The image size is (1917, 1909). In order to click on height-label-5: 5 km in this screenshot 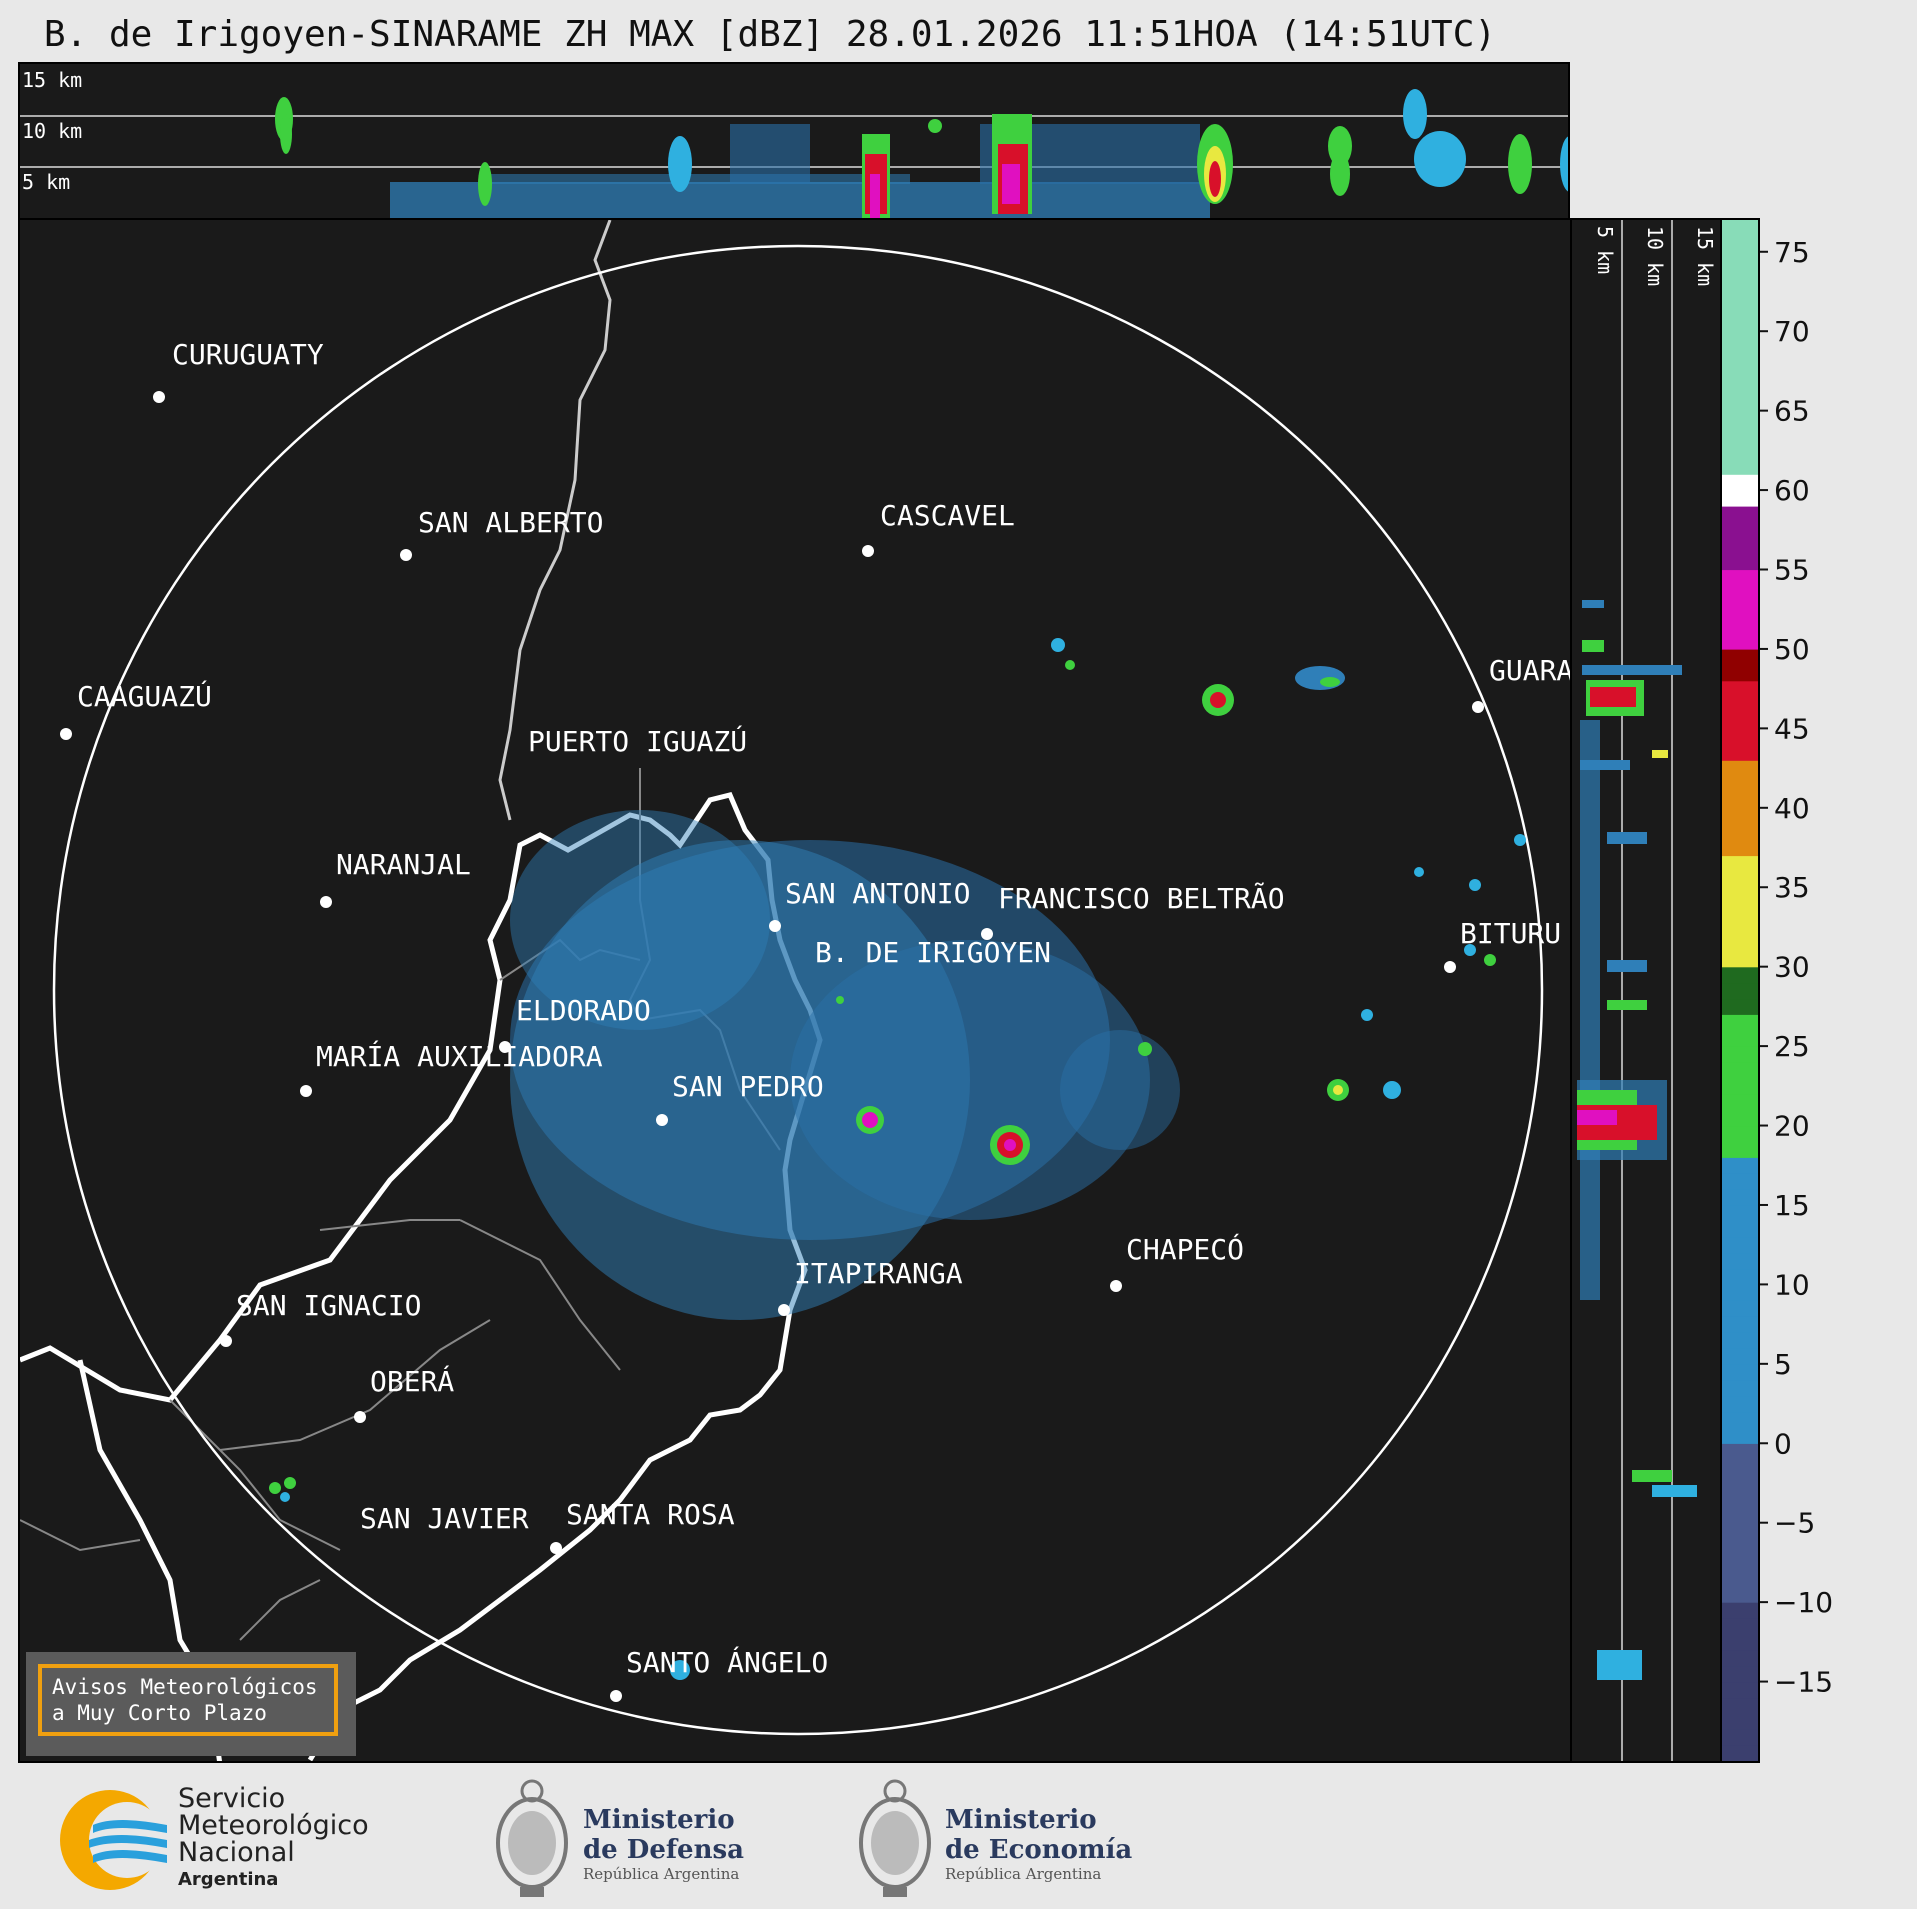, I will do `click(46, 182)`.